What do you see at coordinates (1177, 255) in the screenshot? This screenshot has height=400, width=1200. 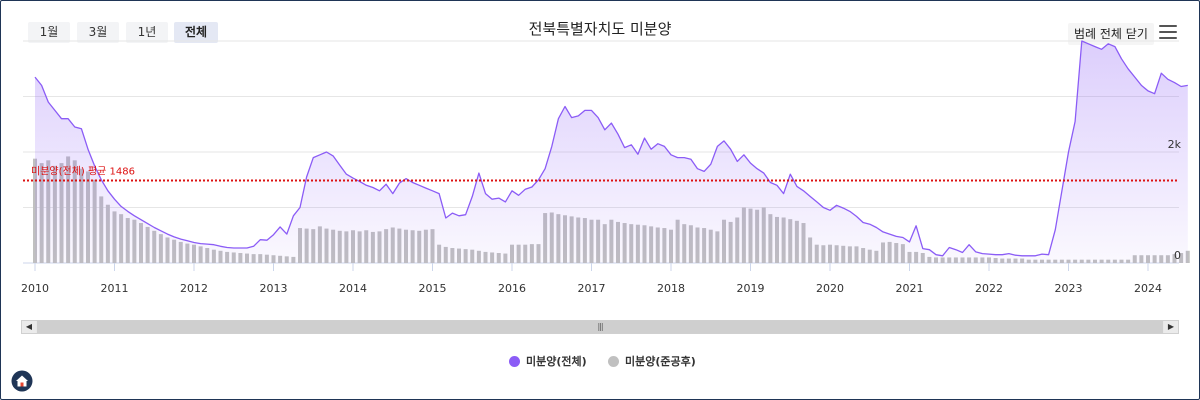 I see `y-tick-label: 0` at bounding box center [1177, 255].